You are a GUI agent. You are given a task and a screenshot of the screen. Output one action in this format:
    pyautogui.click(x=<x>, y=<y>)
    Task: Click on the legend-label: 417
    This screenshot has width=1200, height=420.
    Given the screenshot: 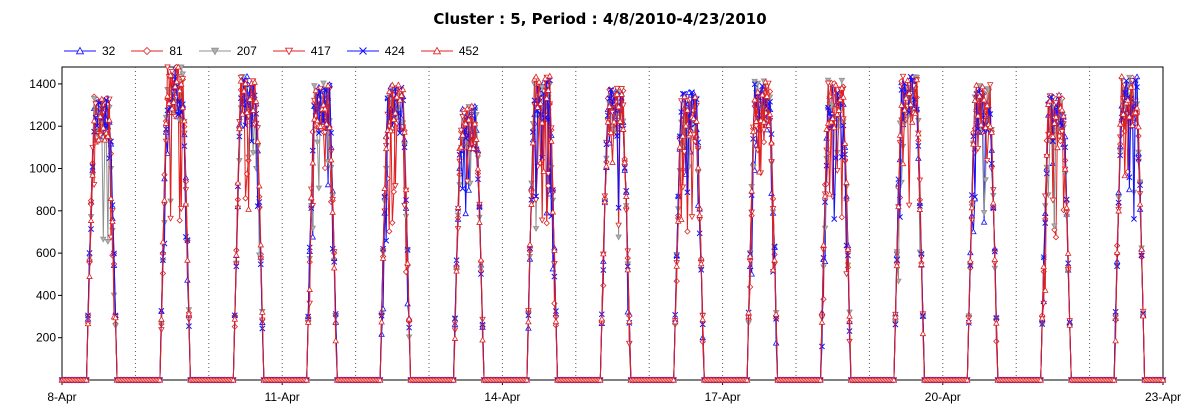 What is the action you would take?
    pyautogui.click(x=320, y=51)
    